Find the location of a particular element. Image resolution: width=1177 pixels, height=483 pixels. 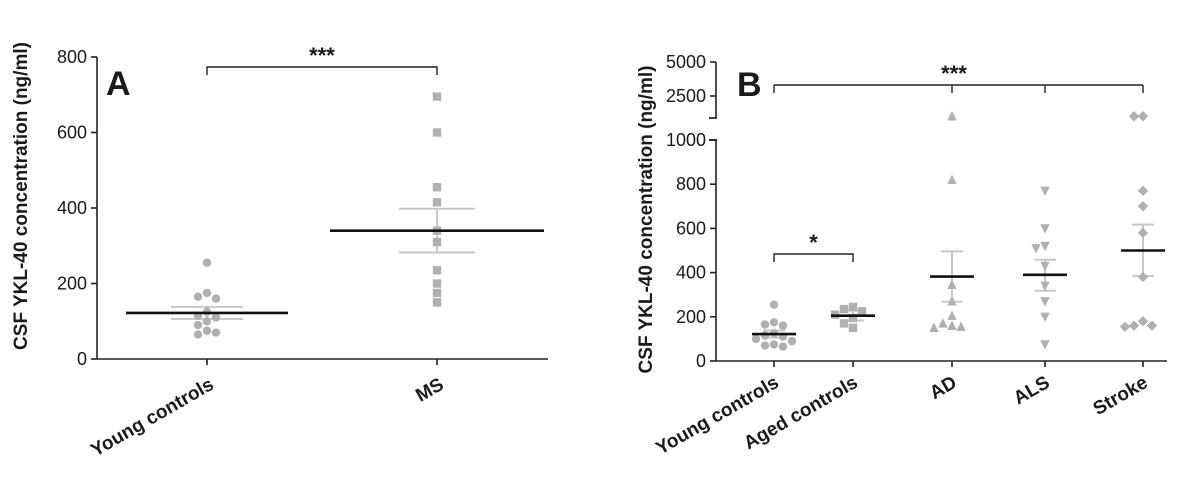

group-ms is located at coordinates (437, 199).